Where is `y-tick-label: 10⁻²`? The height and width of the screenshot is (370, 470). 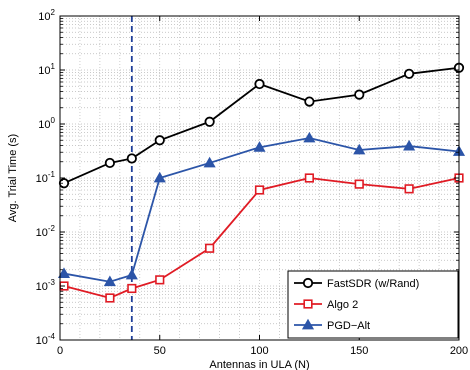 y-tick-label: 10⁻² is located at coordinates (46, 231).